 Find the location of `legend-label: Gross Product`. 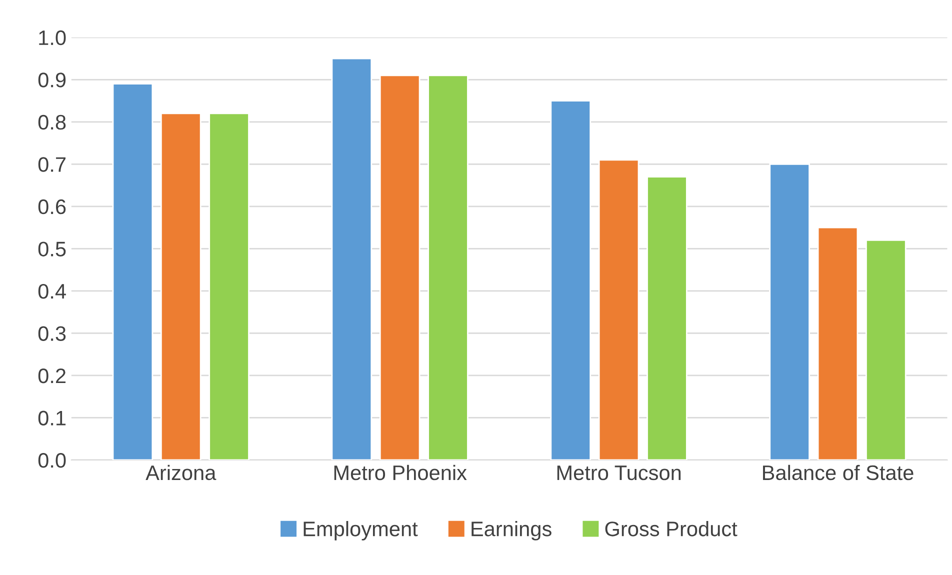

legend-label: Gross Product is located at coordinates (671, 528).